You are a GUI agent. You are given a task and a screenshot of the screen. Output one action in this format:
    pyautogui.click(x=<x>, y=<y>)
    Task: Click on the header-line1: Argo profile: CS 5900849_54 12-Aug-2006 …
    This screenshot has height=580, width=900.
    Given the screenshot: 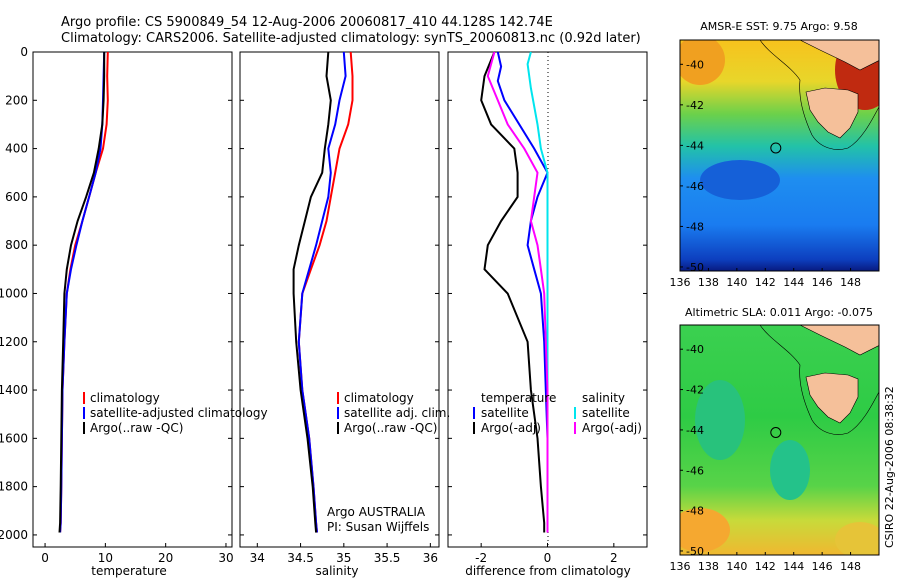 What is the action you would take?
    pyautogui.click(x=307, y=22)
    